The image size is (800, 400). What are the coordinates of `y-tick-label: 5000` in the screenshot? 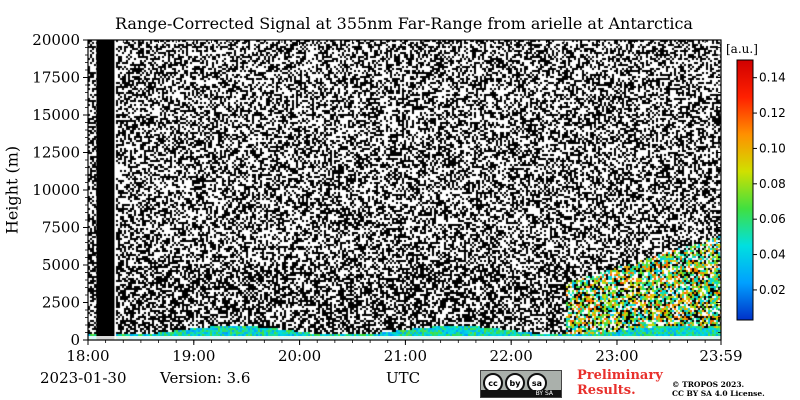 It's located at (61, 265).